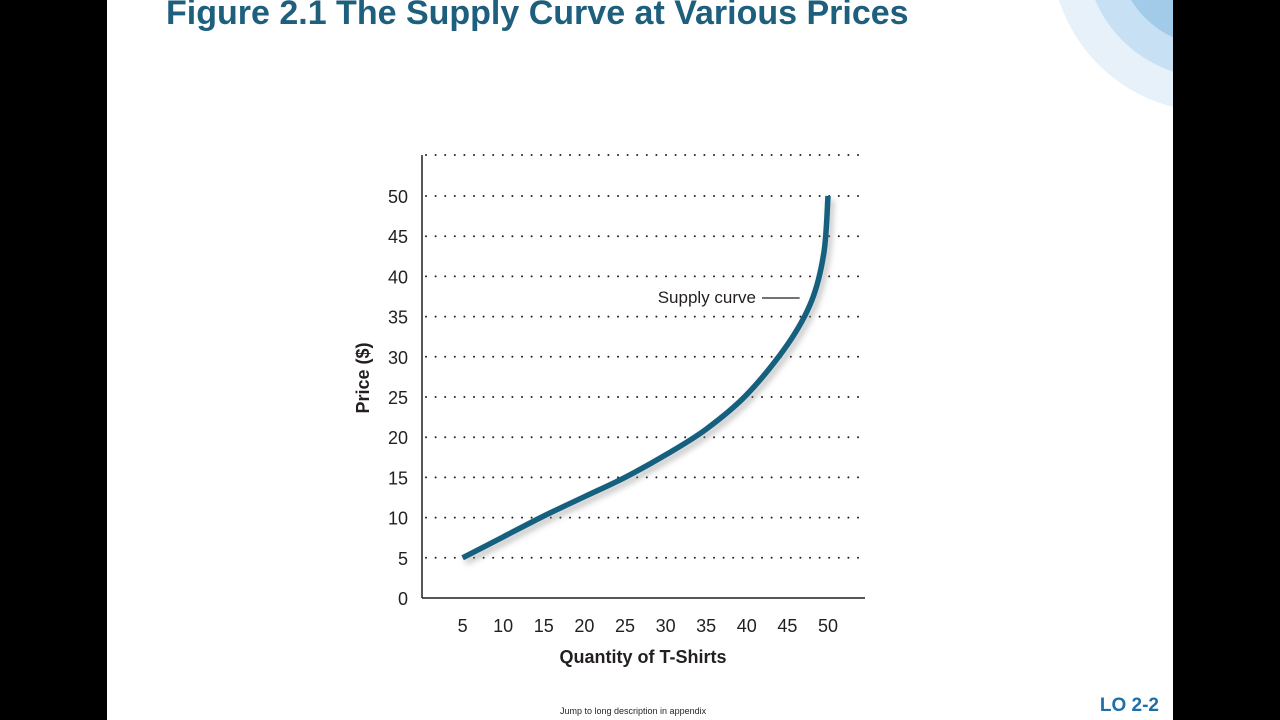 Image resolution: width=1280 pixels, height=720 pixels. I want to click on y-tick-label: 50, so click(398, 197).